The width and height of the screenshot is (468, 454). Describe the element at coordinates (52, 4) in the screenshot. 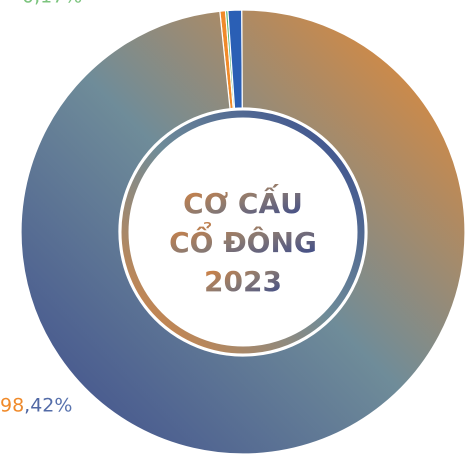

I see `value-label: 0,17%` at that location.